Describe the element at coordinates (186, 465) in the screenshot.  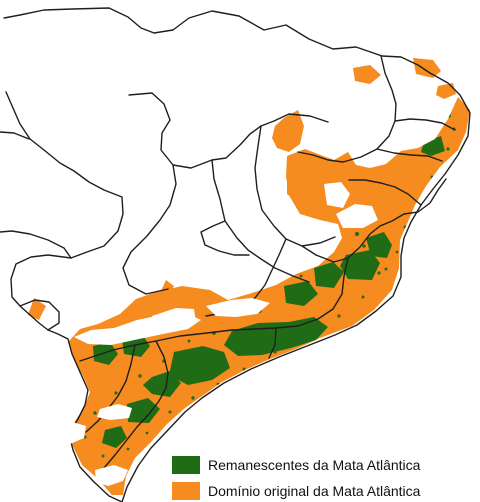
I see `legend-swatch-green` at that location.